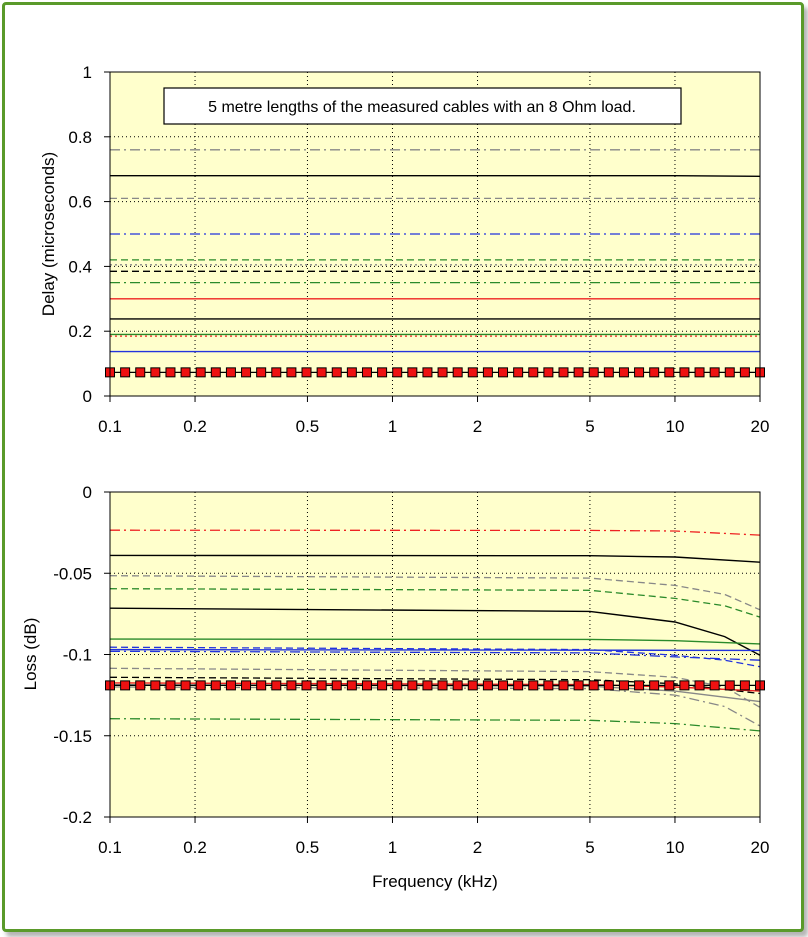  What do you see at coordinates (760, 847) in the screenshot?
I see `x-tick-label: 20` at bounding box center [760, 847].